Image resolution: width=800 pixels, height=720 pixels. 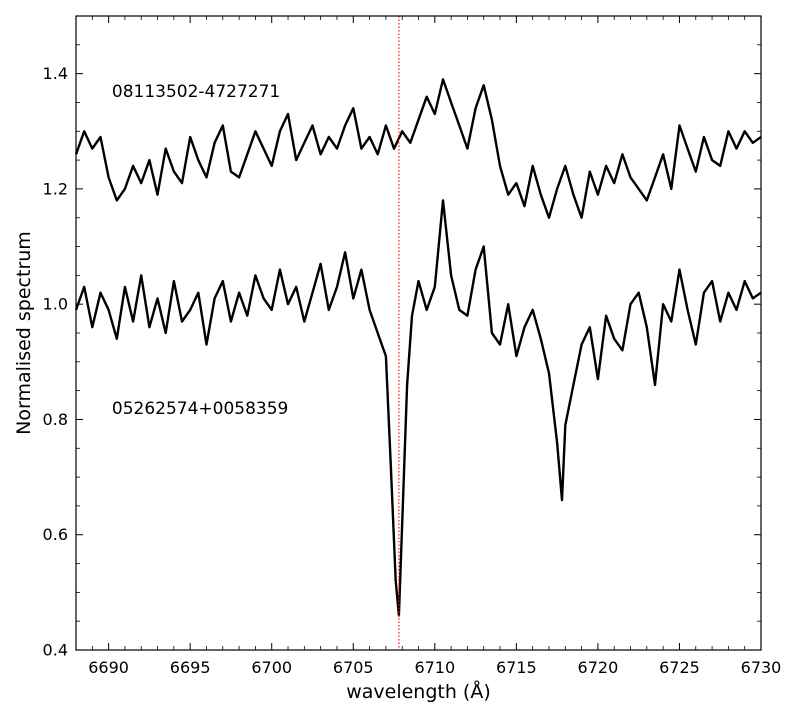 What do you see at coordinates (196, 92) in the screenshot?
I see `star-id-annotation-1: 08113502-4727271` at bounding box center [196, 92].